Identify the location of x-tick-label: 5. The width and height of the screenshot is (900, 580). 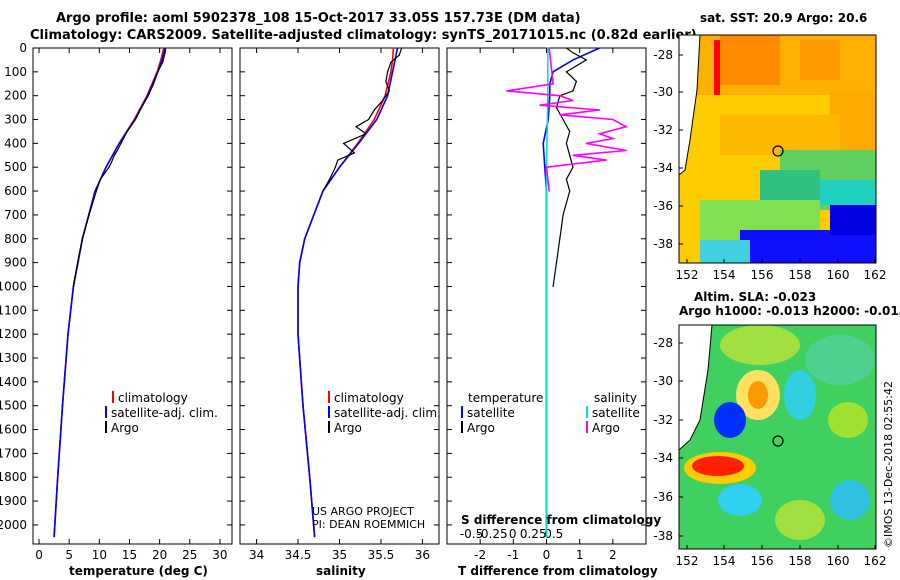
(69, 555).